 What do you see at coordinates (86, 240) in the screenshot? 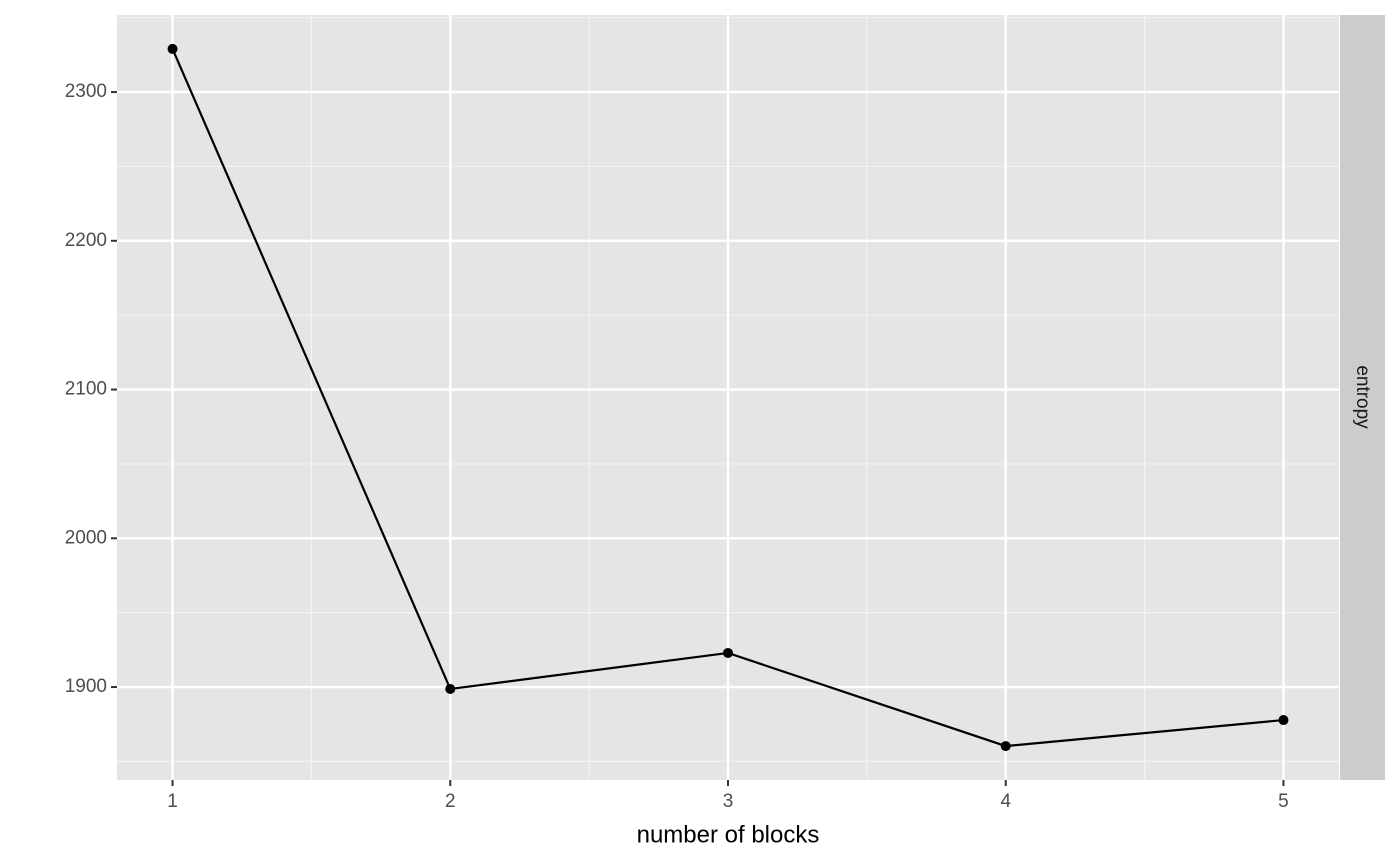
I see `y-tick-label: 2200` at bounding box center [86, 240].